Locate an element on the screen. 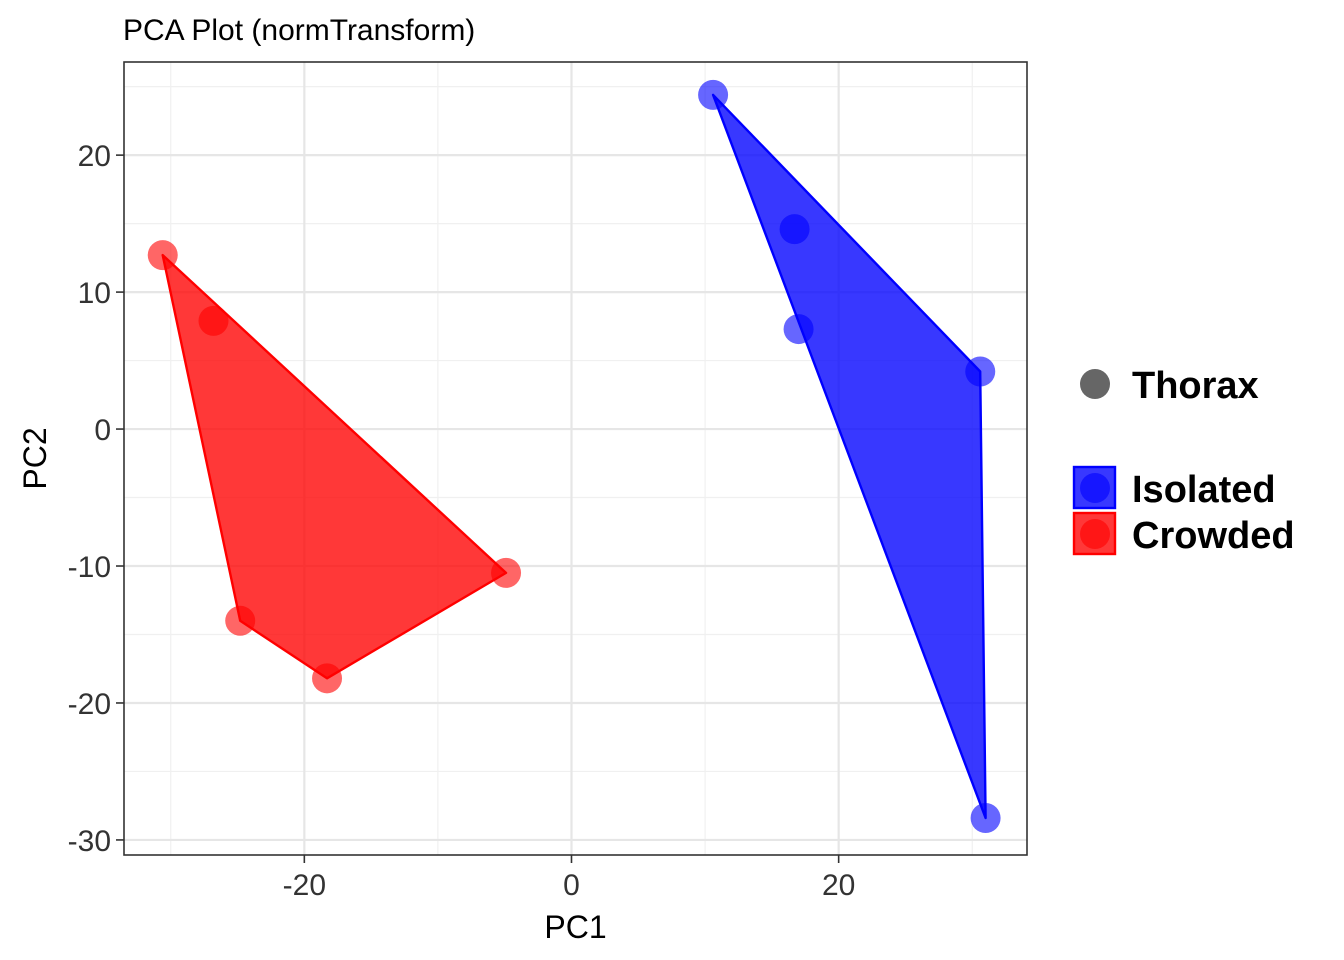 This screenshot has height=960, width=1344. y-tick-label: 0 is located at coordinates (102, 430).